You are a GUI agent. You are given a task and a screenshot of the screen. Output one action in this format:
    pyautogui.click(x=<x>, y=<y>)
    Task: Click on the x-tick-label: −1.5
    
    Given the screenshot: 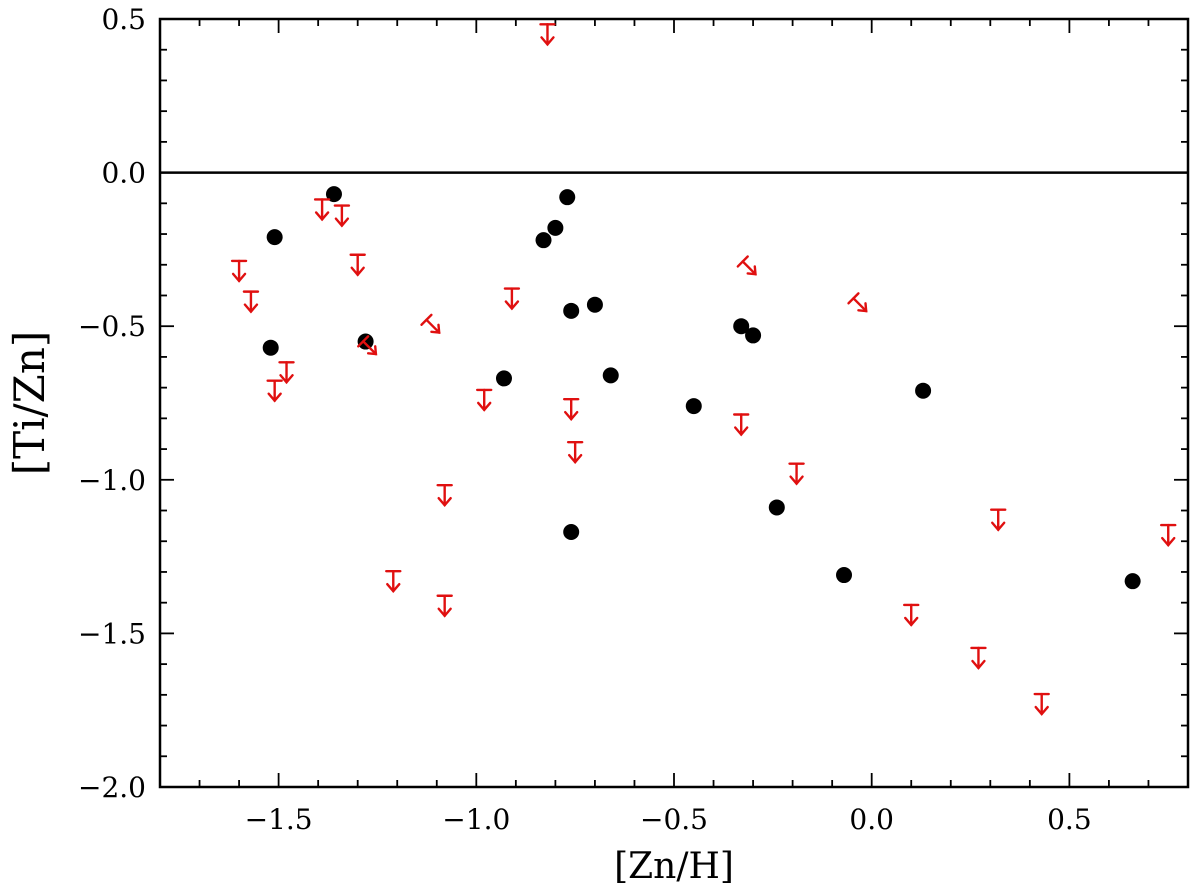 What is the action you would take?
    pyautogui.click(x=279, y=819)
    